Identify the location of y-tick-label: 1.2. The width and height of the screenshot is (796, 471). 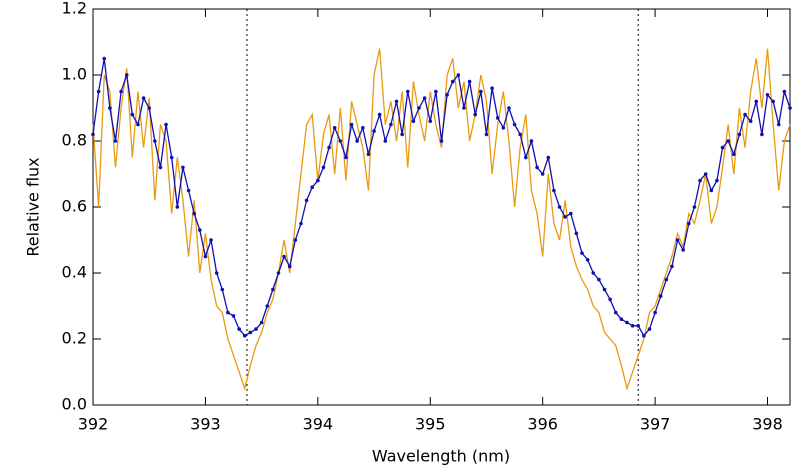
(74, 9).